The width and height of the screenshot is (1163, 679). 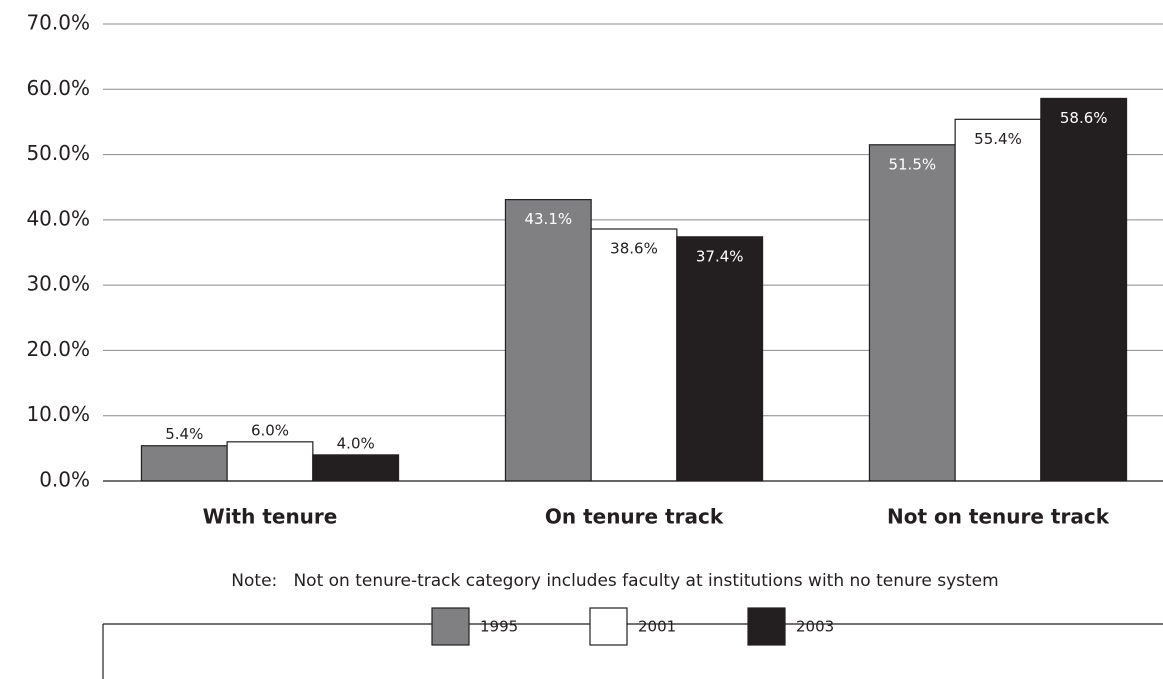 What do you see at coordinates (58, 349) in the screenshot?
I see `y-tick-label: 20.0%` at bounding box center [58, 349].